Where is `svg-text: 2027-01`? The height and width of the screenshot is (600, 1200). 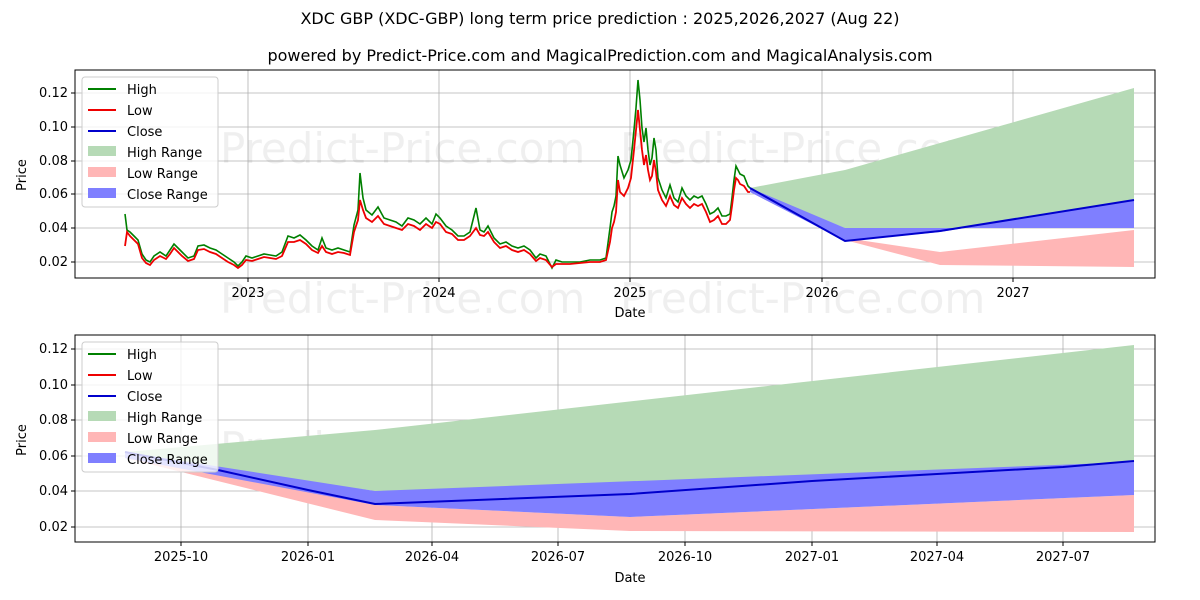 svg-text: 2027-01 is located at coordinates (812, 557).